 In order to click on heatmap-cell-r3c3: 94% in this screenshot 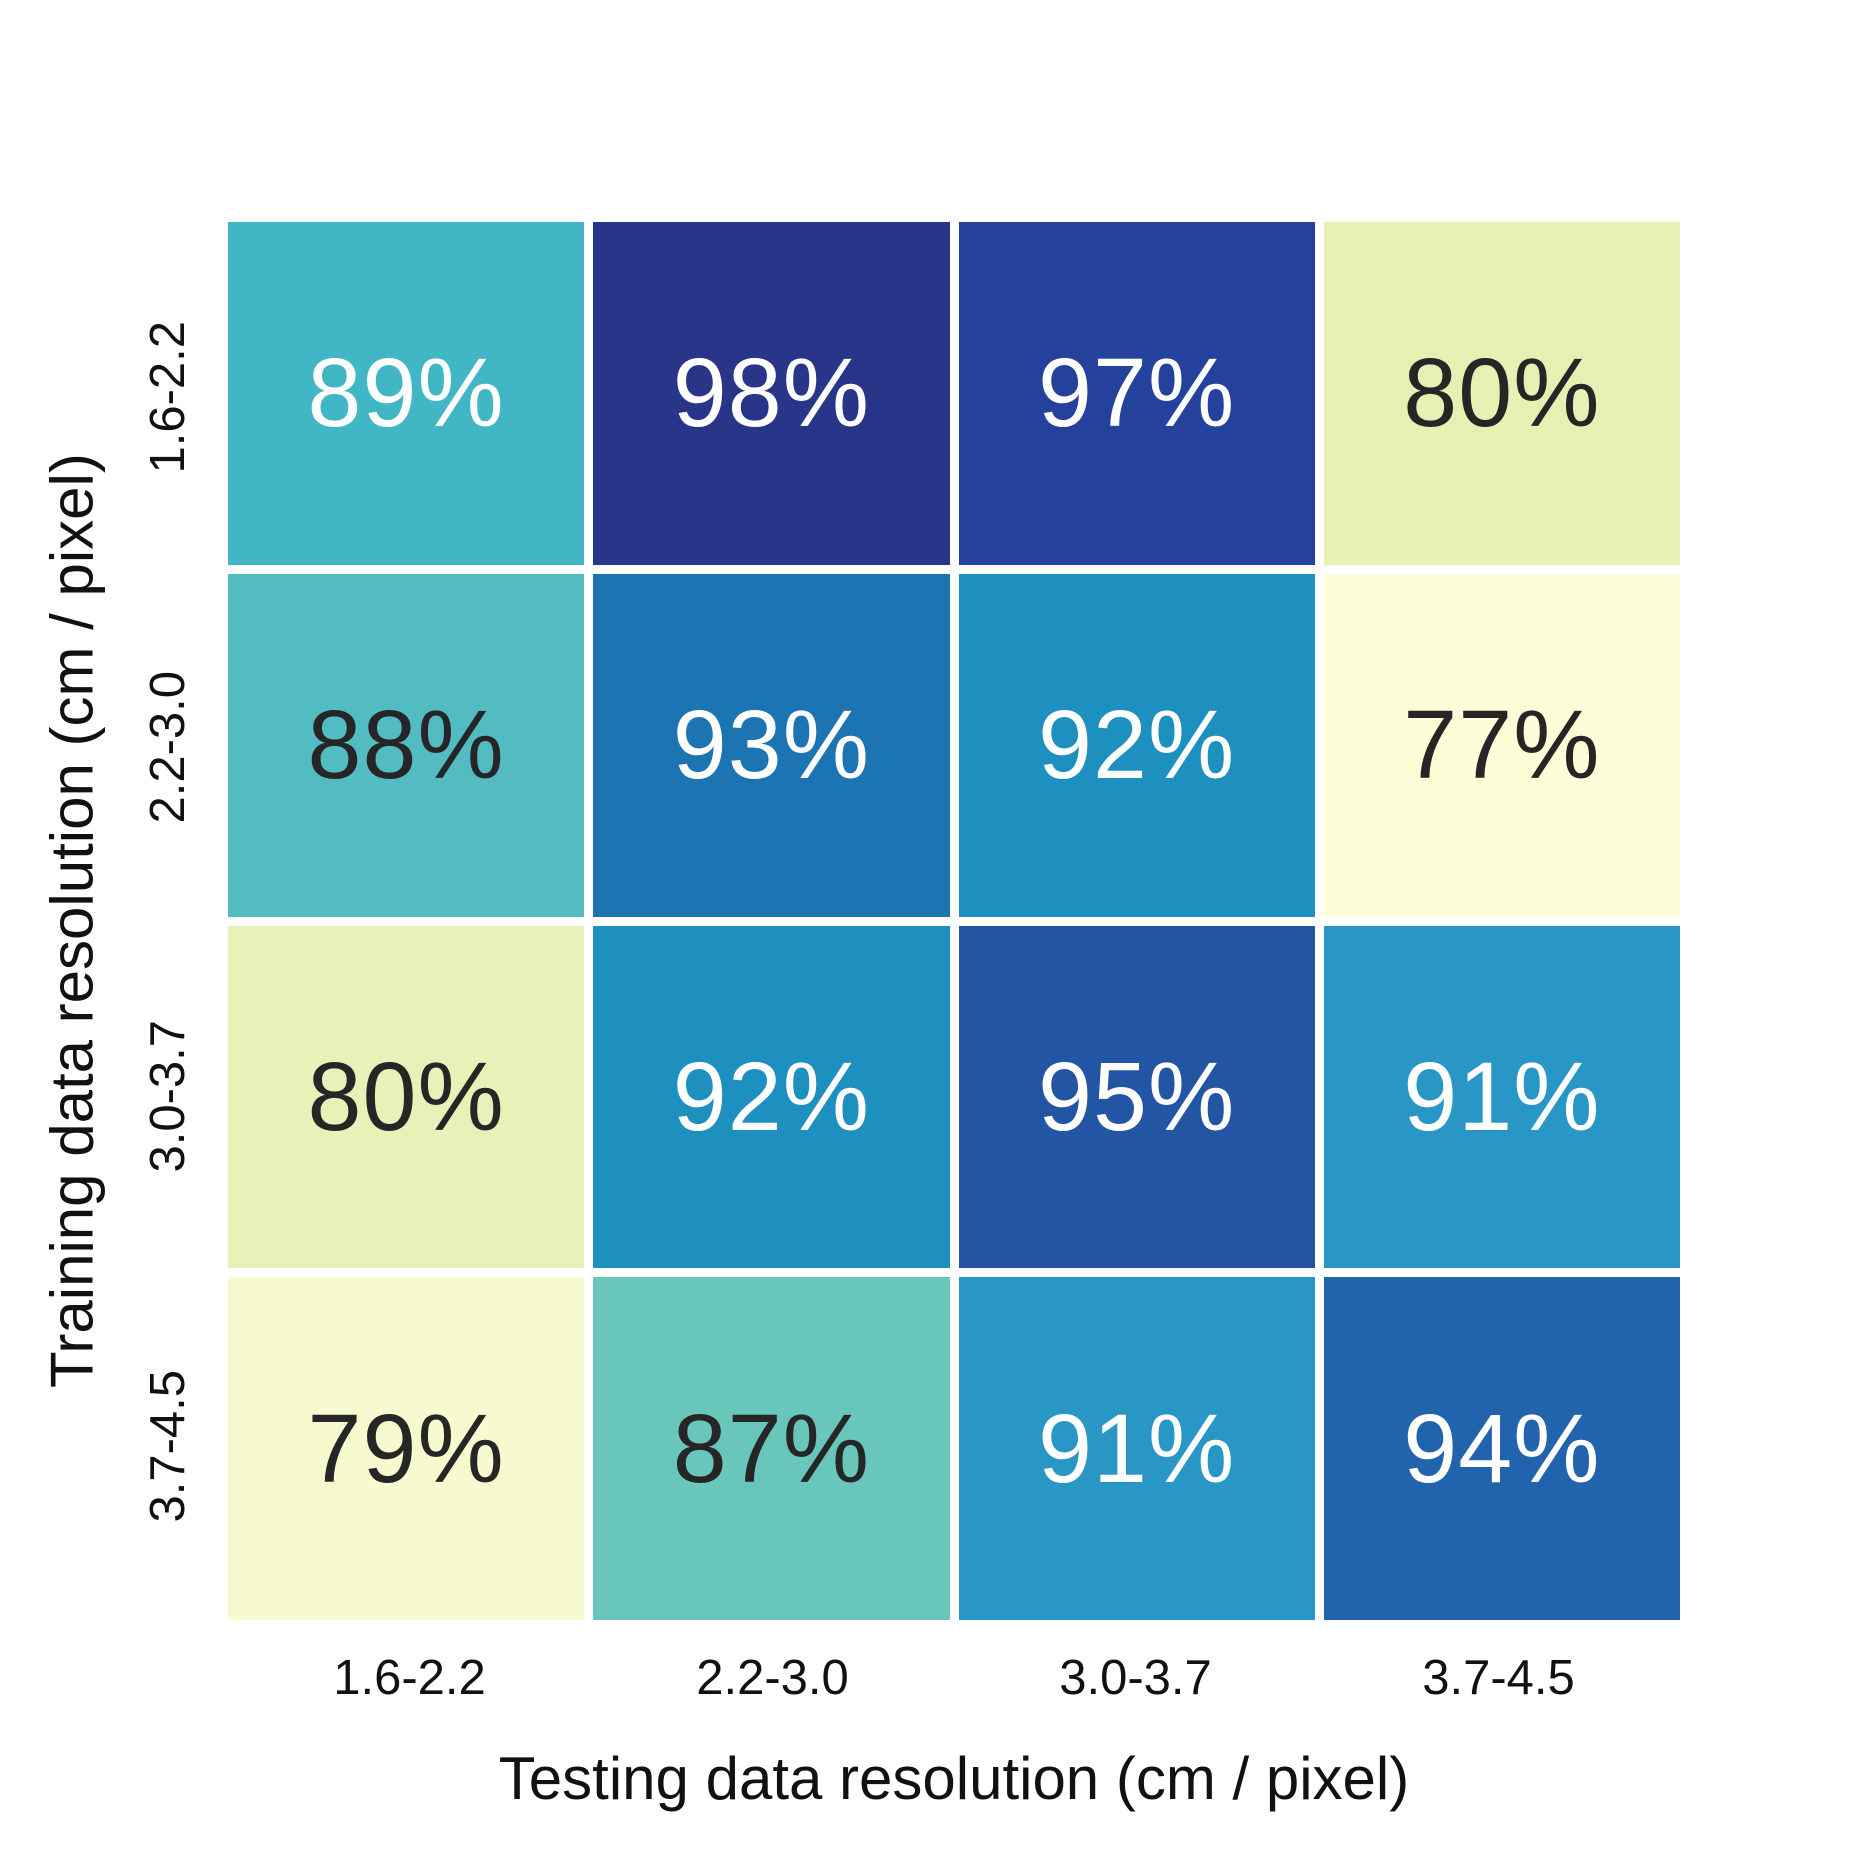, I will do `click(1501, 1448)`.